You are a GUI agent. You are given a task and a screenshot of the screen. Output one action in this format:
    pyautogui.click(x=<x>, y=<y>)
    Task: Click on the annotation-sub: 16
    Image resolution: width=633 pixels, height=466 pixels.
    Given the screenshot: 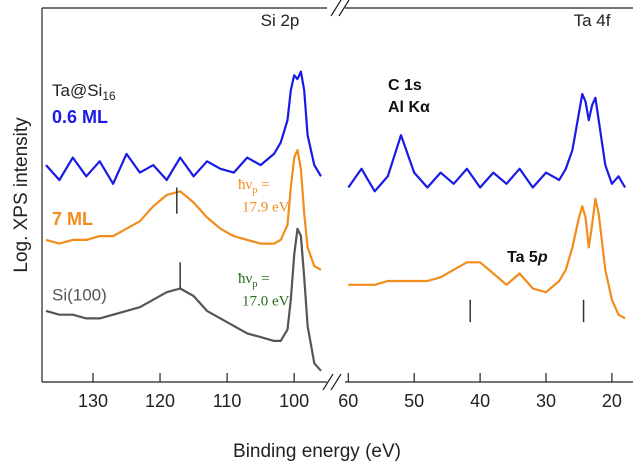 What is the action you would take?
    pyautogui.click(x=109, y=96)
    